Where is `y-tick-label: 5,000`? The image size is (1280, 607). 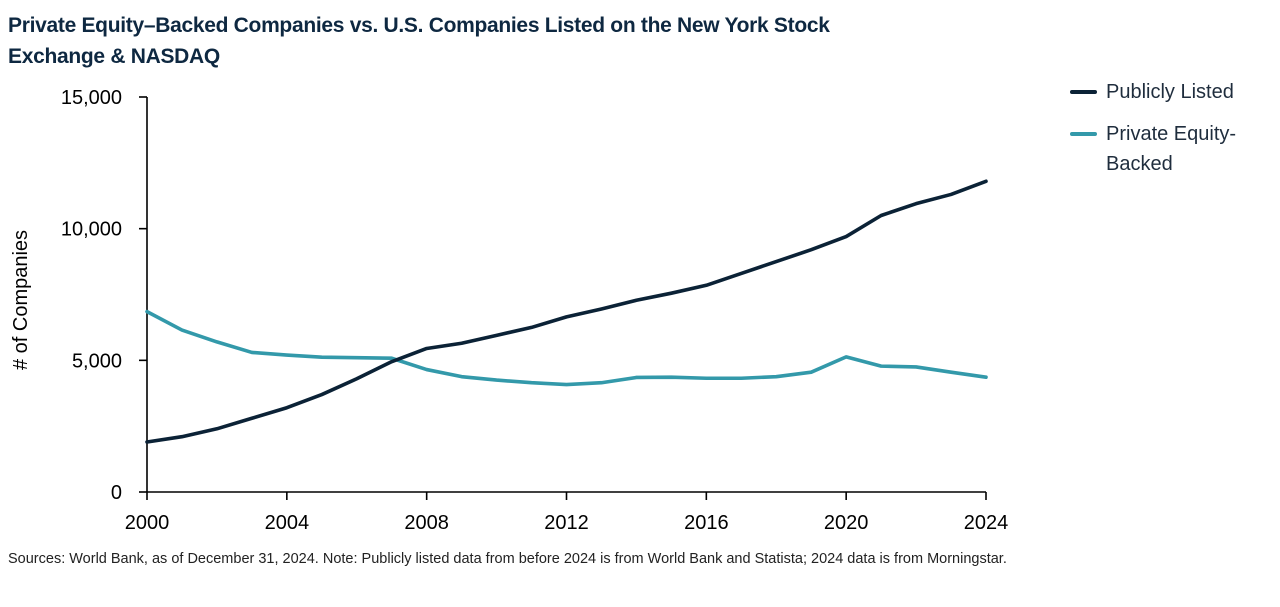
y-tick-label: 5,000 is located at coordinates (97, 361).